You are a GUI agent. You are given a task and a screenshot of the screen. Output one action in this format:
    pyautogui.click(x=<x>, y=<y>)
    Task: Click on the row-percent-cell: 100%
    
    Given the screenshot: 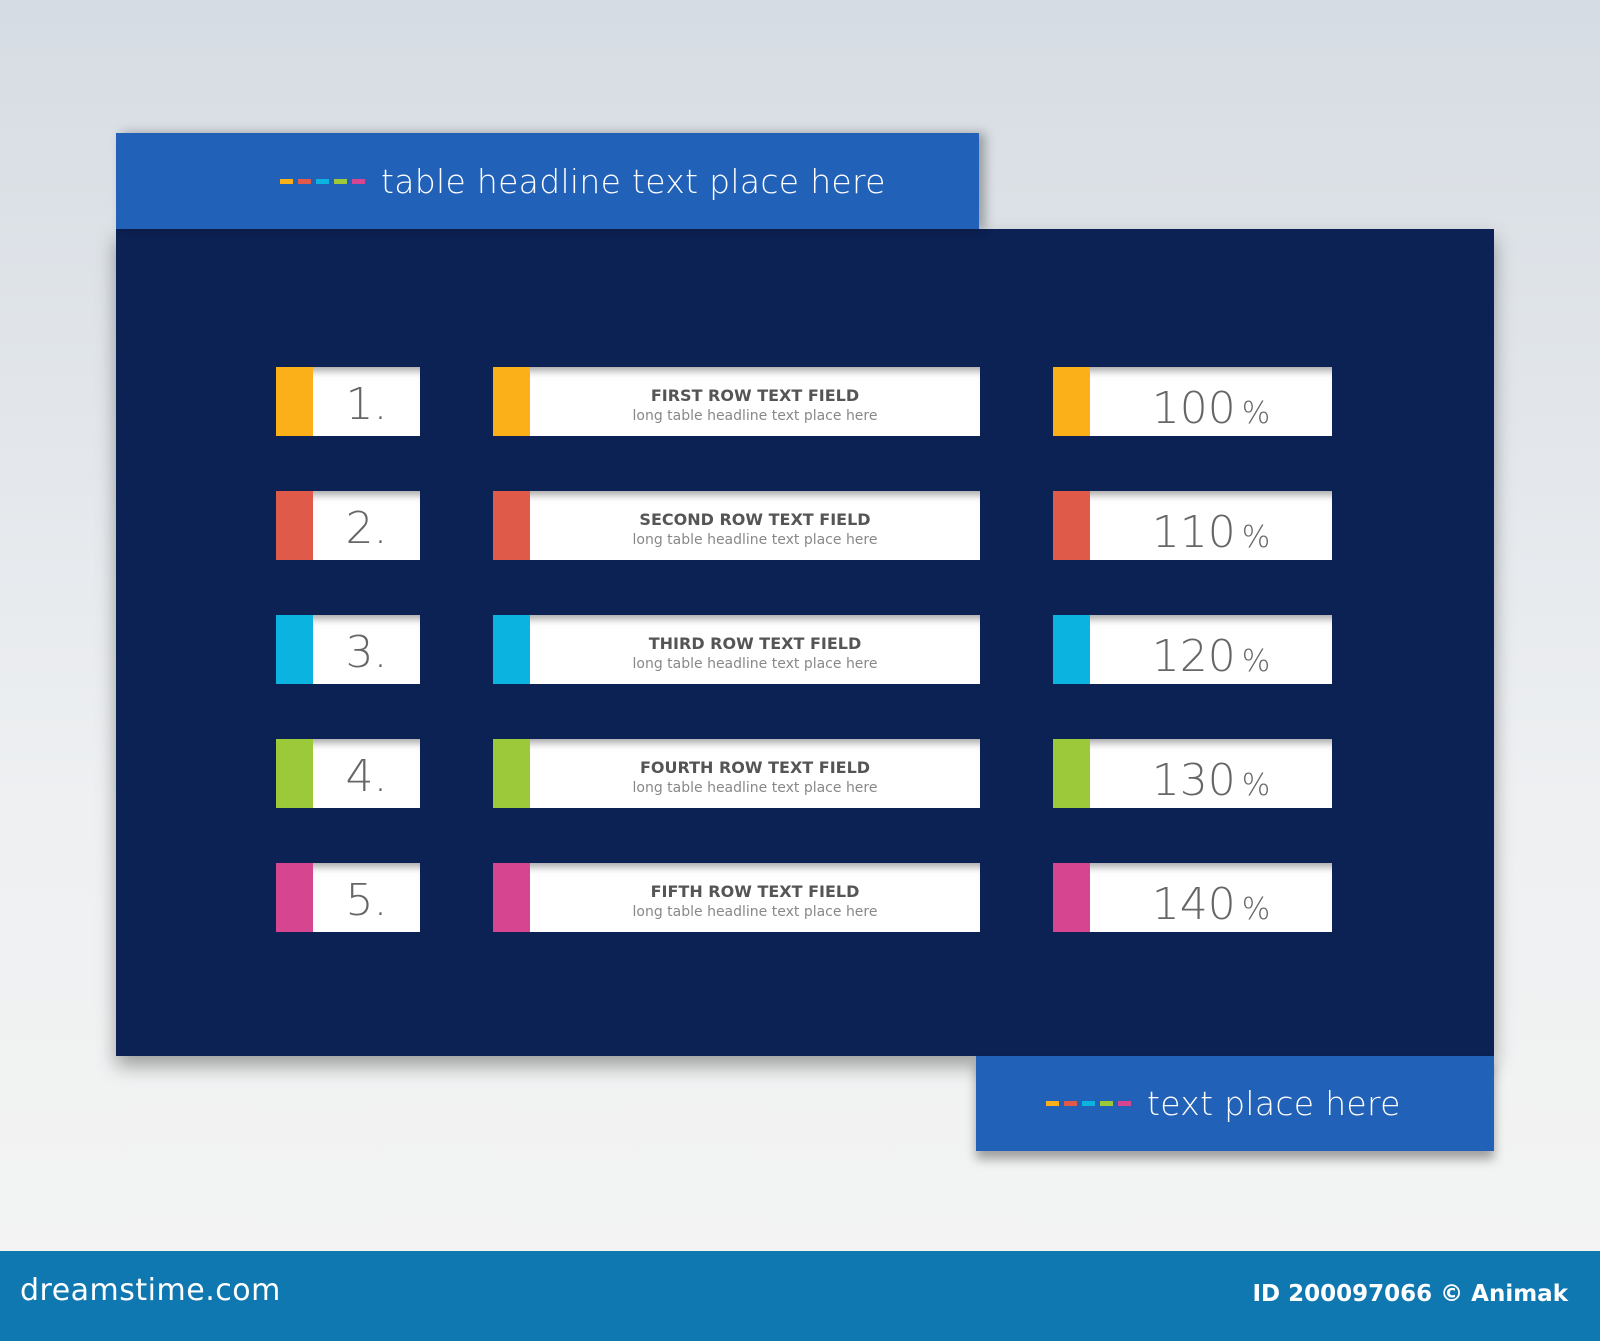 What is the action you would take?
    pyautogui.click(x=1192, y=401)
    